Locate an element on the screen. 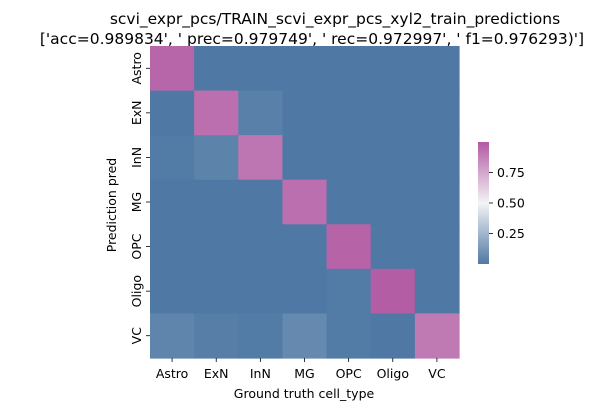 This screenshot has width=607, height=411. x-tick-label: Astro is located at coordinates (172, 373).